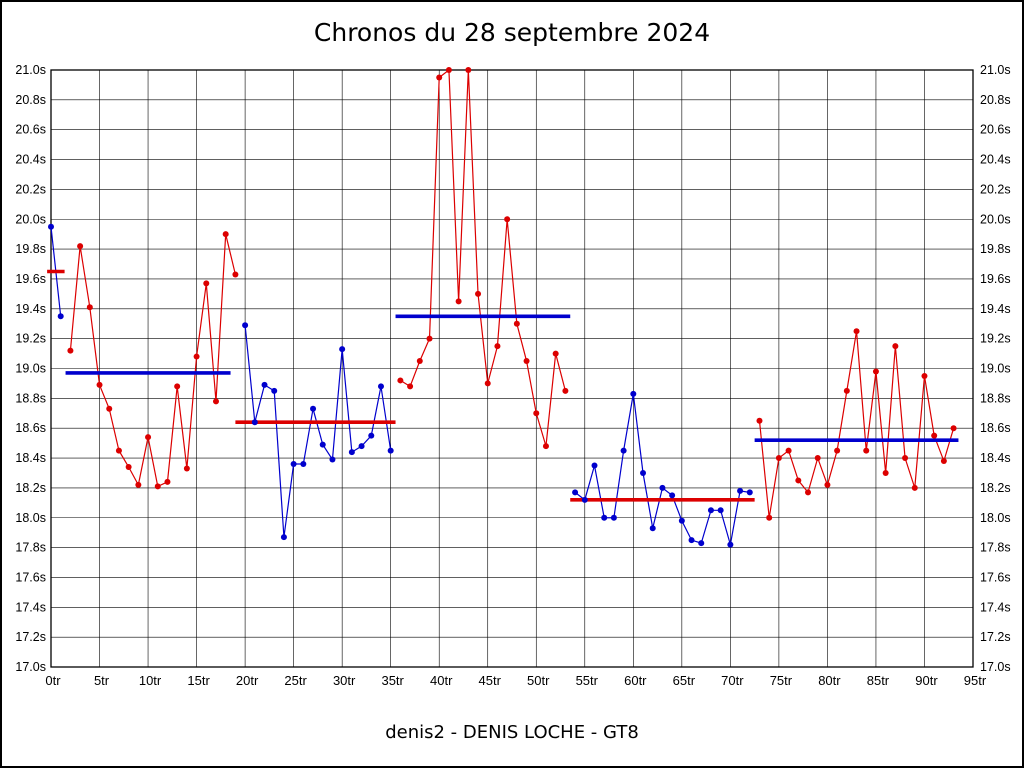 The width and height of the screenshot is (1024, 768). Describe the element at coordinates (995, 518) in the screenshot. I see `y-tick-label-right: 18.0s` at that location.